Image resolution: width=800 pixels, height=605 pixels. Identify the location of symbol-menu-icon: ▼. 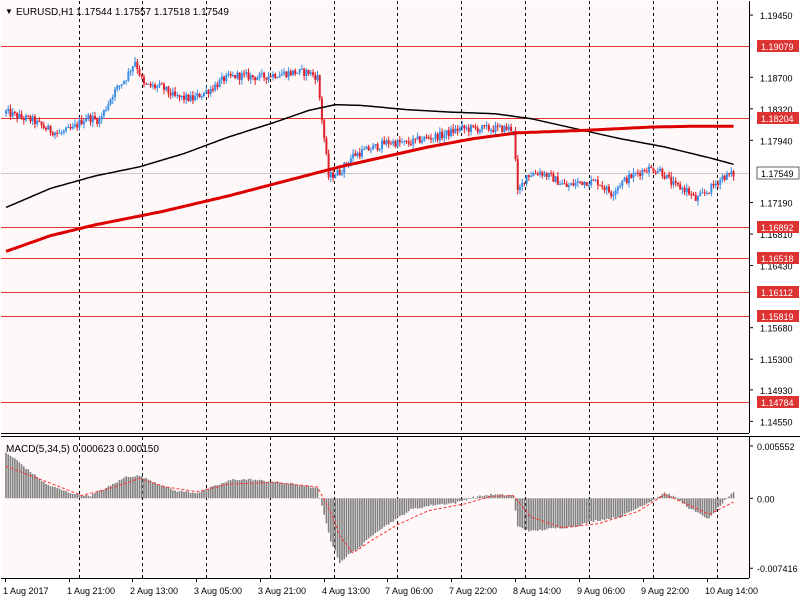
(9, 11).